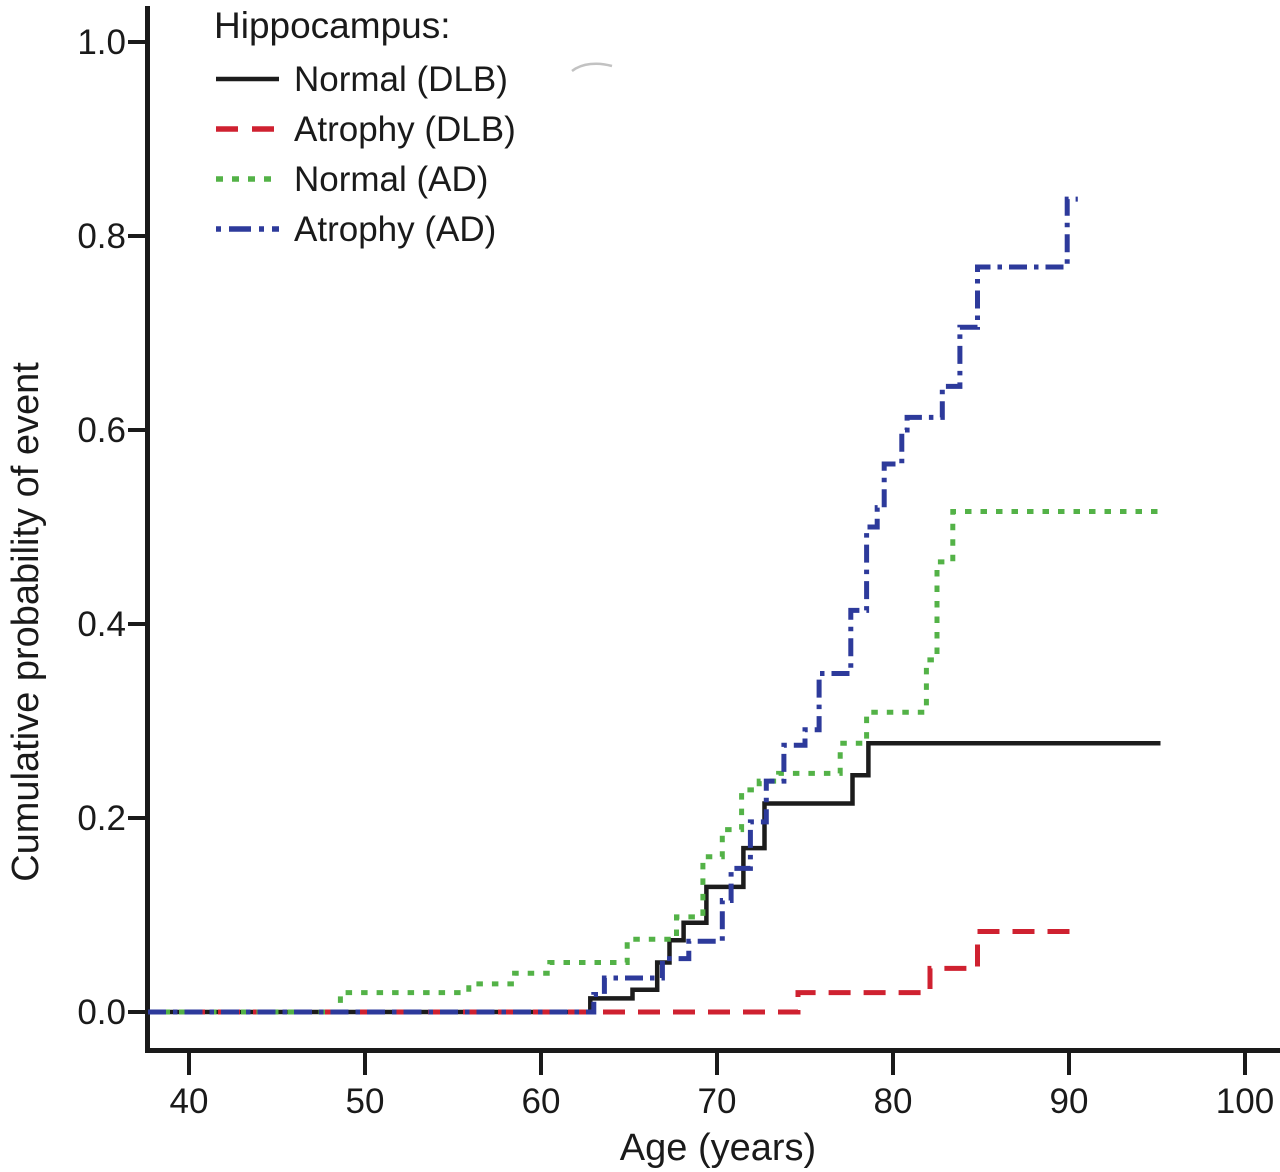 This screenshot has height=1172, width=1280. I want to click on legend-label-normal-ad: Normal (AD), so click(391, 179).